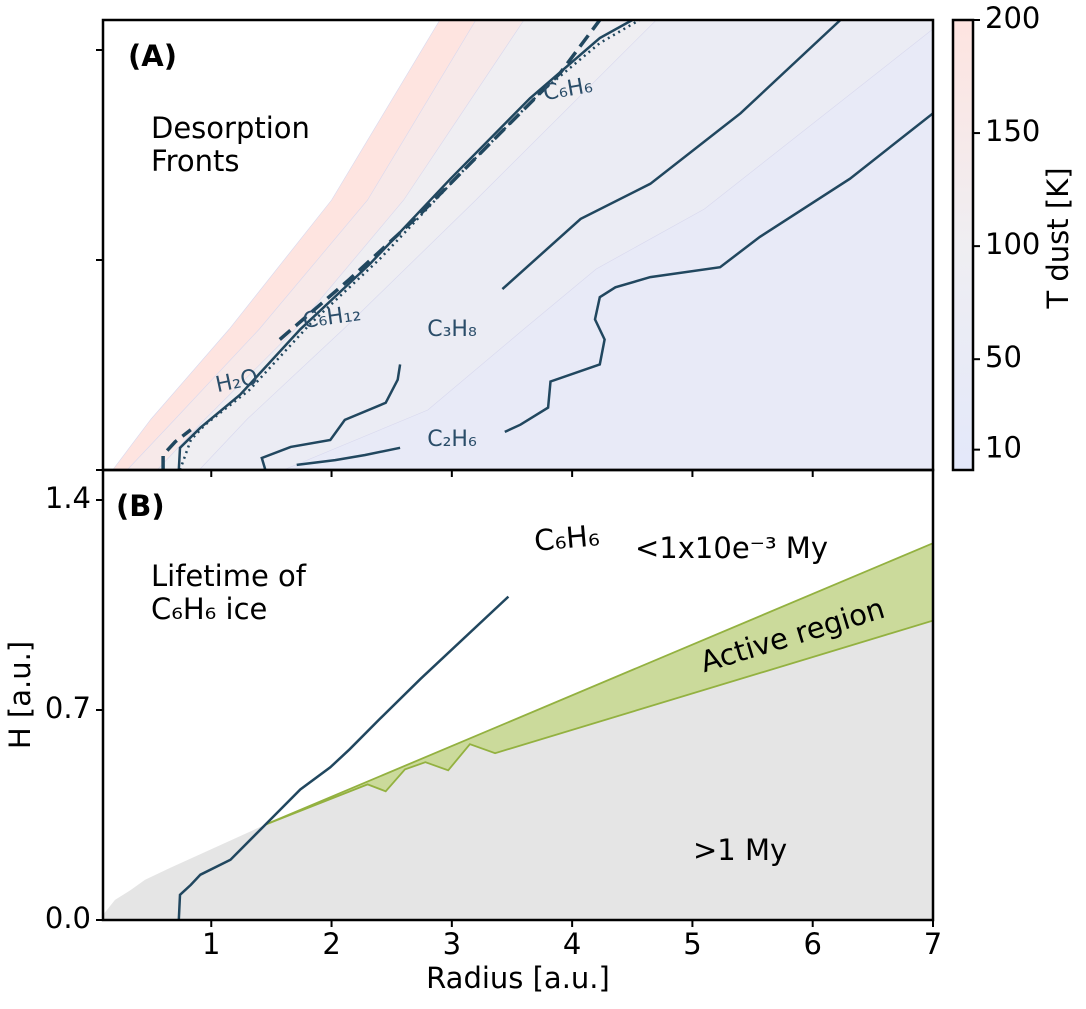 This screenshot has width=1086, height=1009. Describe the element at coordinates (331, 944) in the screenshot. I see `x-tick-label: 2` at that location.